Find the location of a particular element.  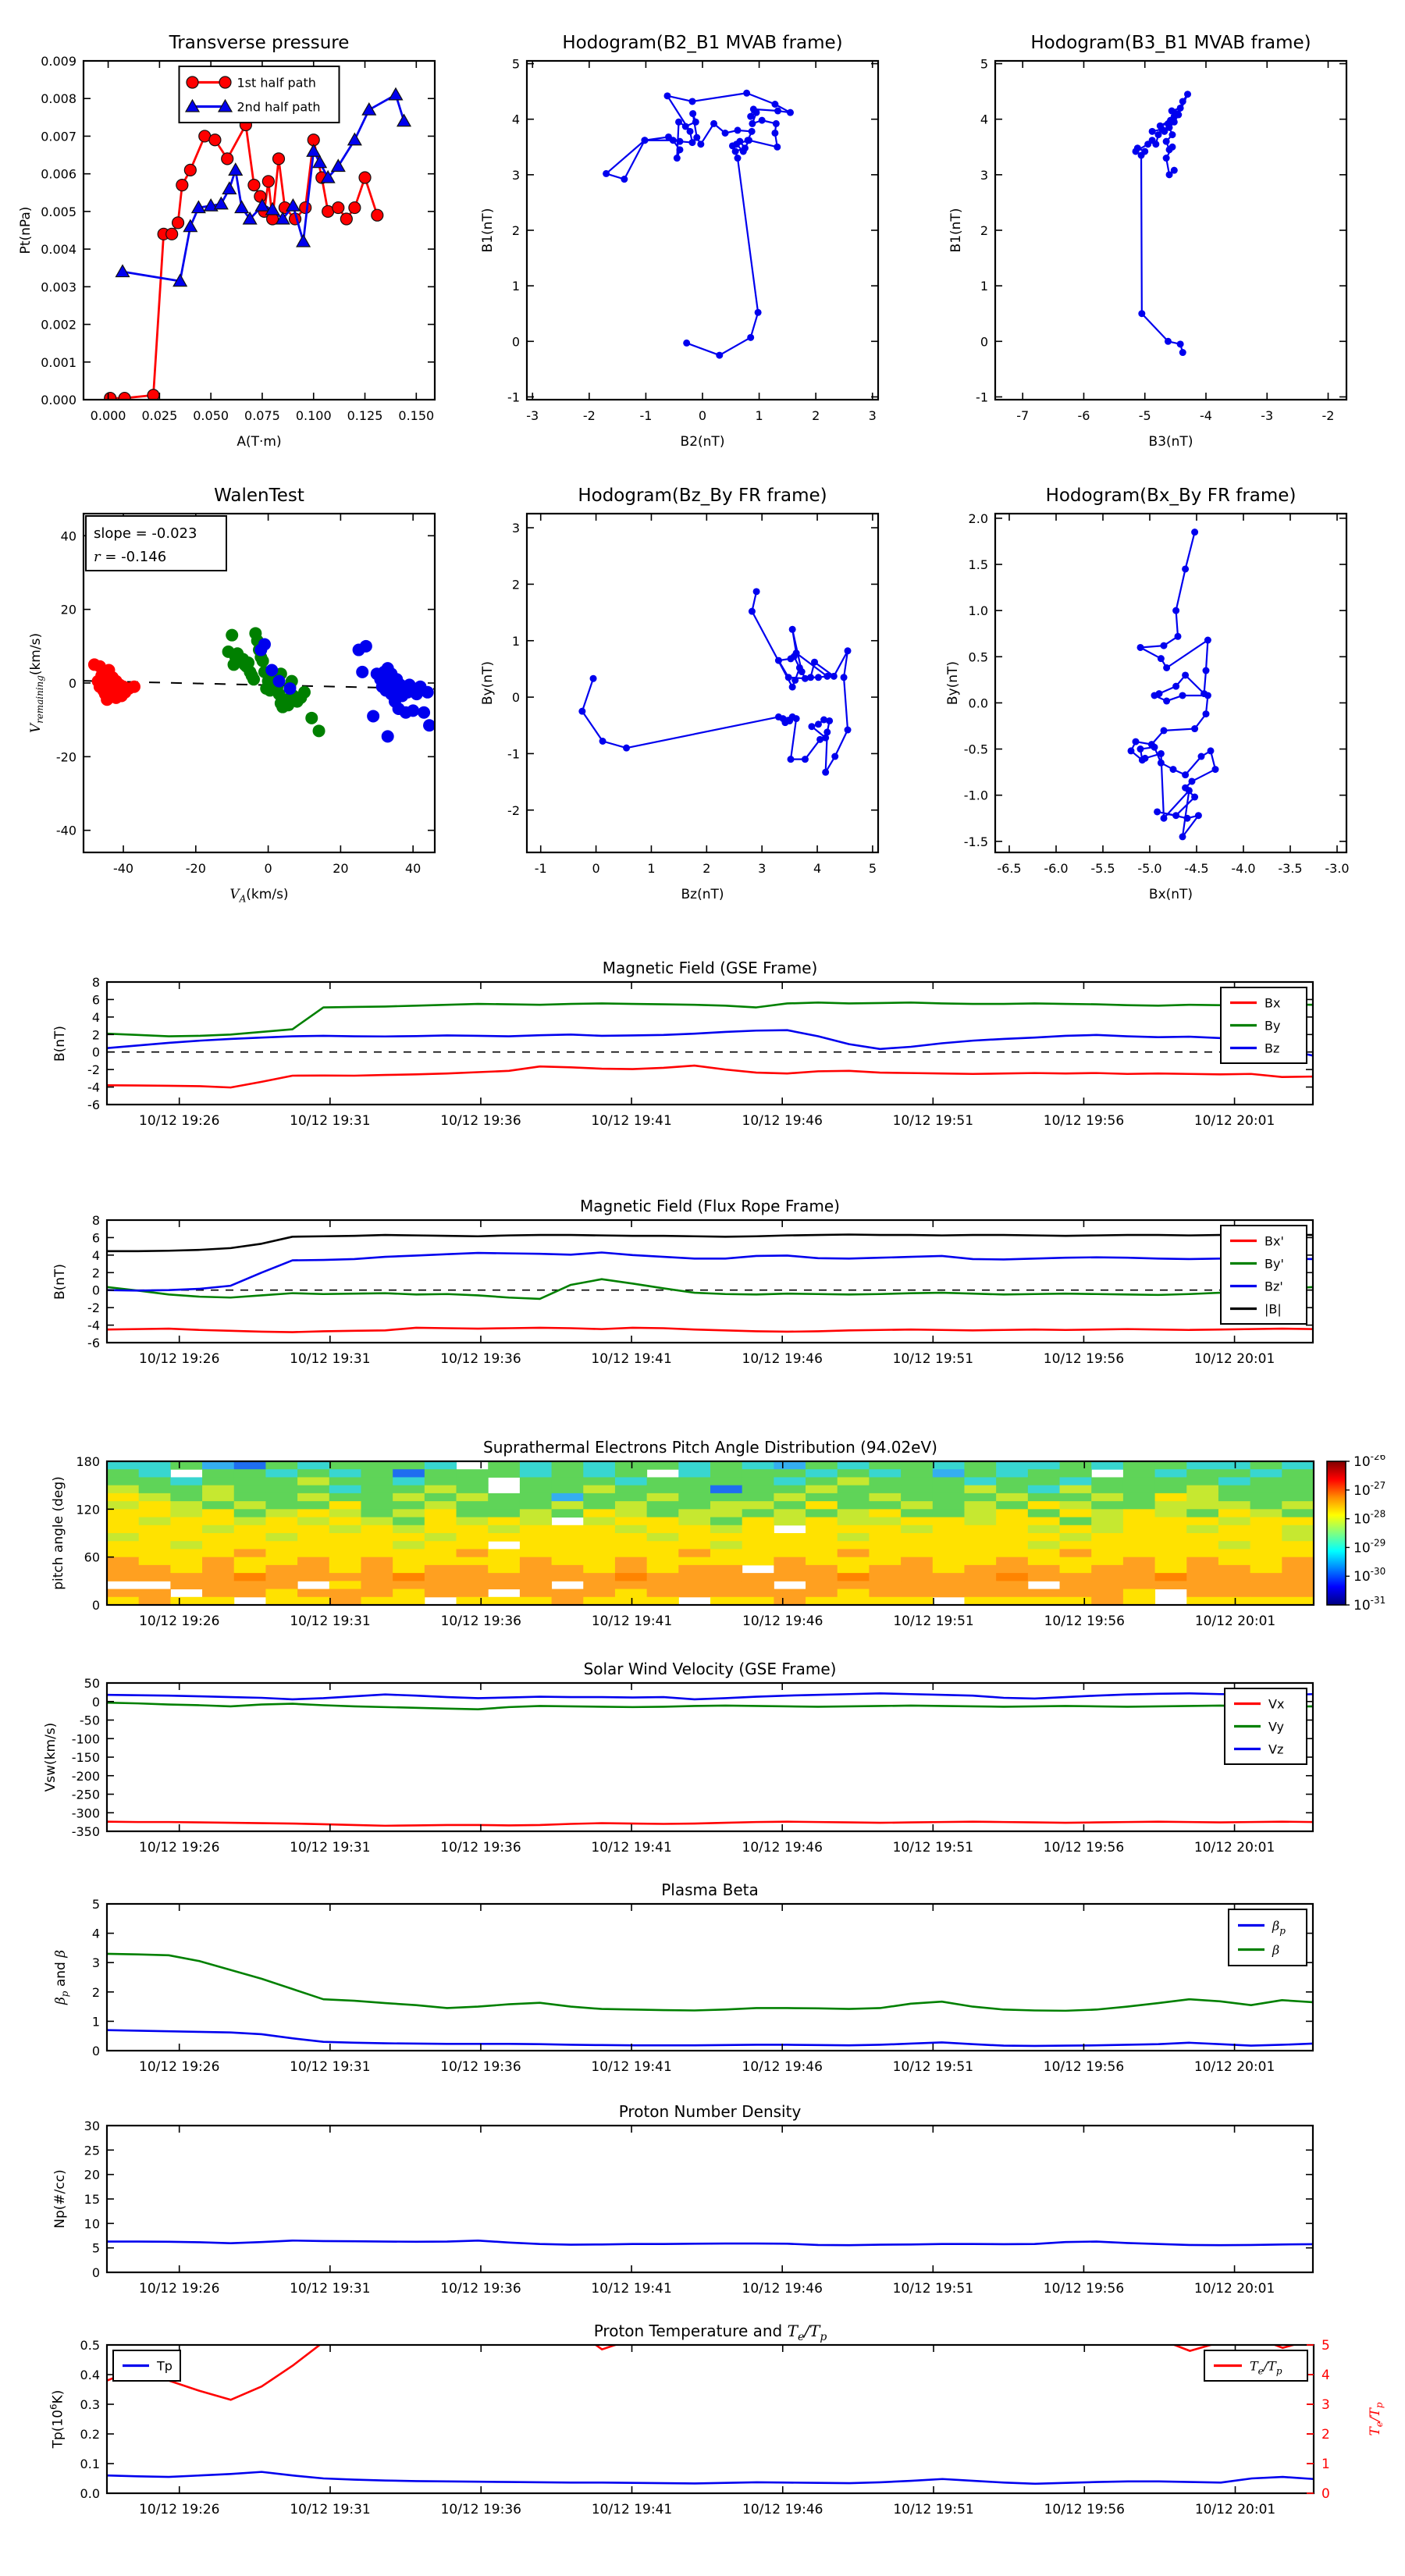

svg-text: Vz is located at coordinates (1276, 1749).